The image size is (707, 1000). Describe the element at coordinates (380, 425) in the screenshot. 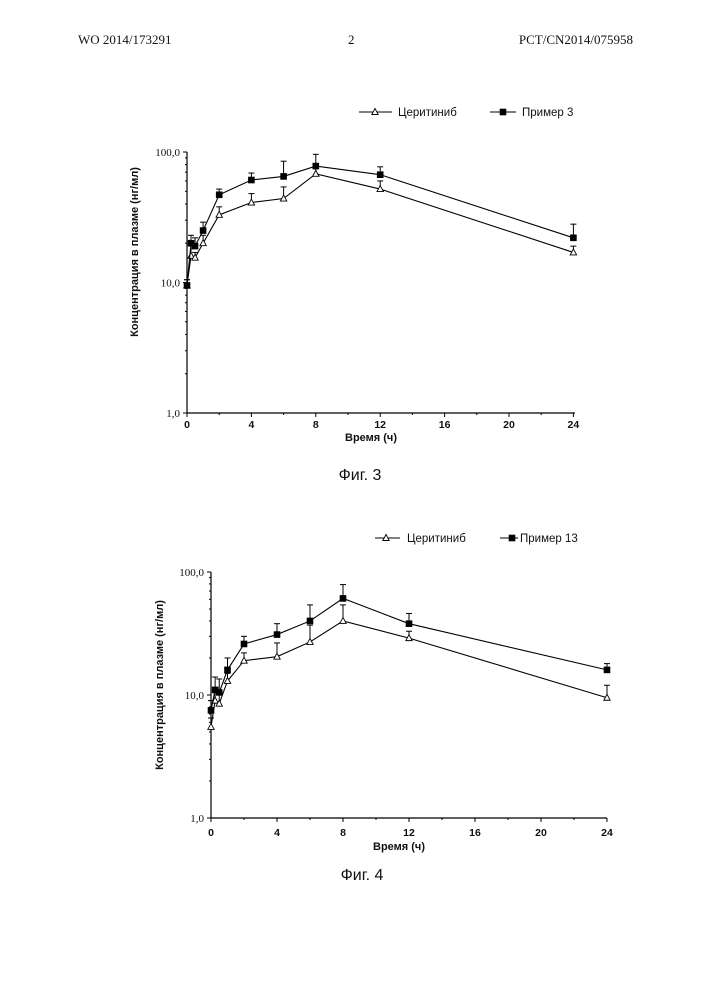

I see `fig3-x-tick-label: 12` at that location.